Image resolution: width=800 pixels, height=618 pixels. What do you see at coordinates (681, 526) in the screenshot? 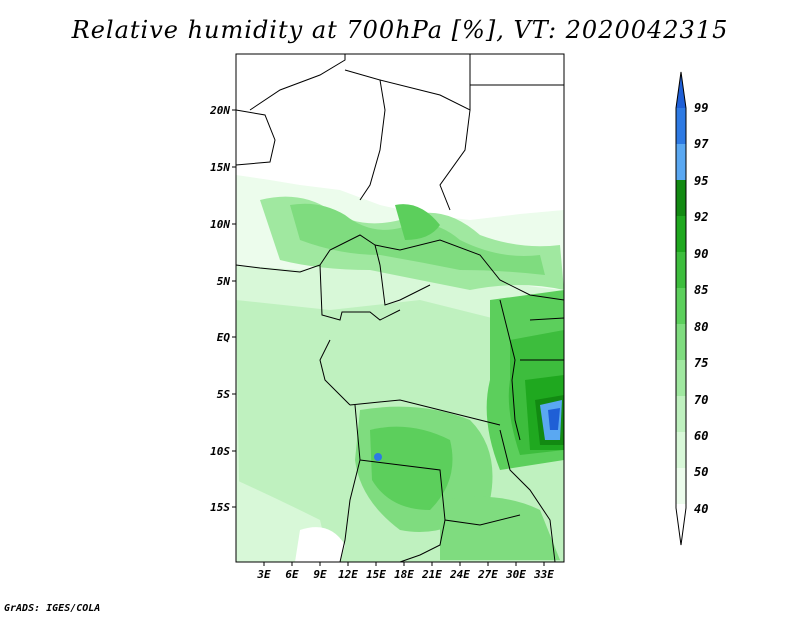
I see `colorbar-bottom-arrow` at bounding box center [681, 526].